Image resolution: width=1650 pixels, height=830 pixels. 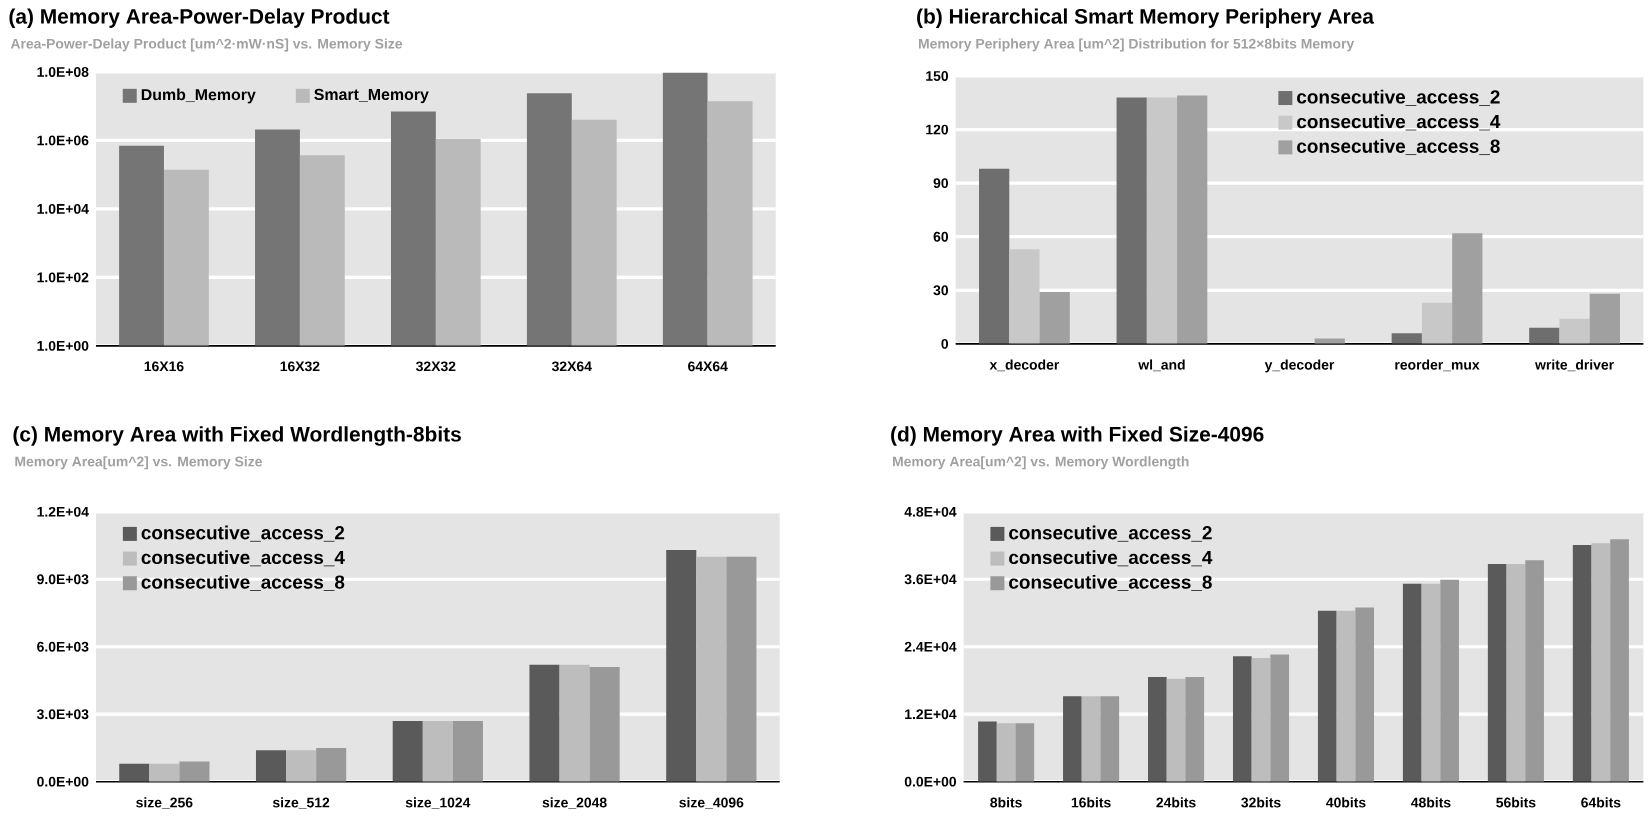 I want to click on chart-title: (b) Hierarchical Smart Memory Periphery Area, so click(x=1146, y=18).